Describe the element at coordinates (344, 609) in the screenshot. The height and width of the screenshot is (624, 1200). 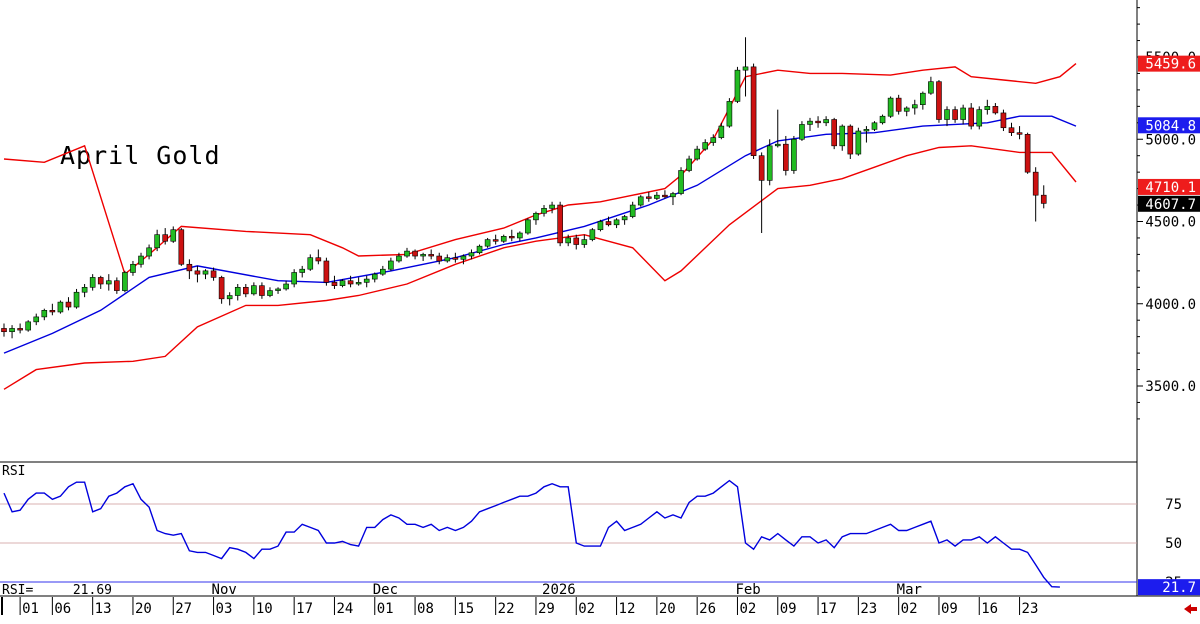
I see `time-tick-label: 24` at that location.